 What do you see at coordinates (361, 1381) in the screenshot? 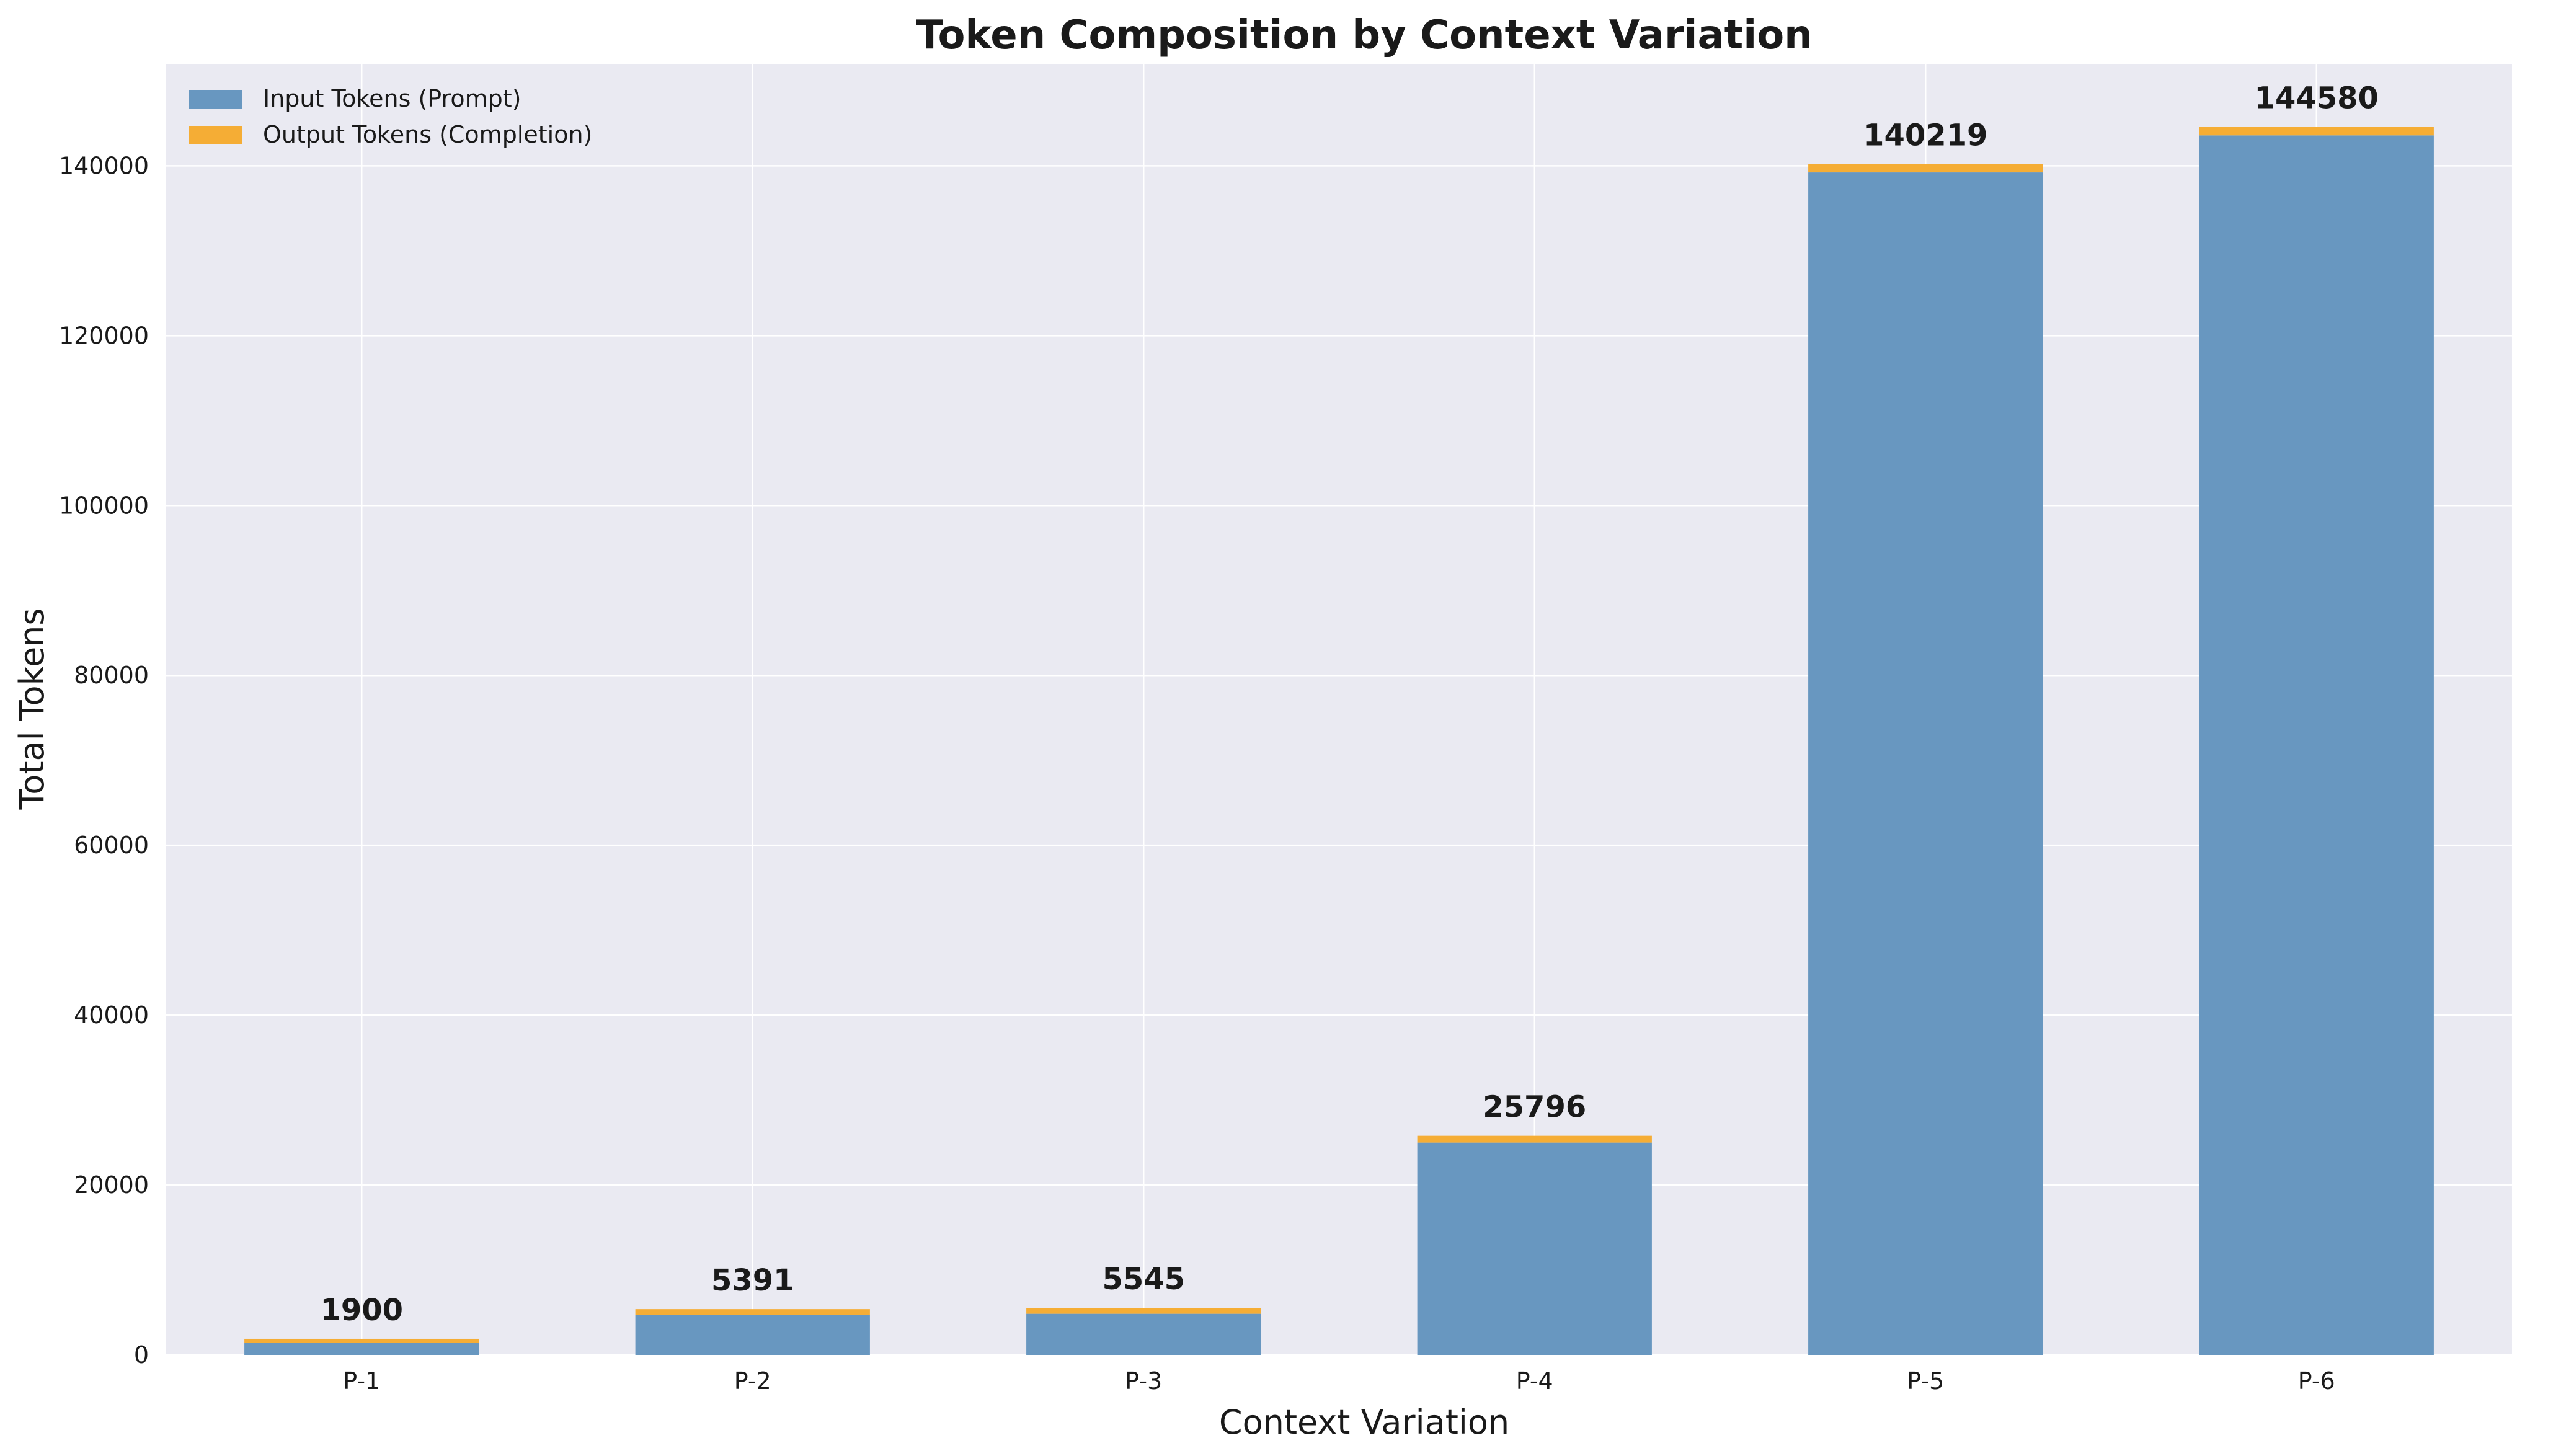
I see `x-tick-label: P-1` at bounding box center [361, 1381].